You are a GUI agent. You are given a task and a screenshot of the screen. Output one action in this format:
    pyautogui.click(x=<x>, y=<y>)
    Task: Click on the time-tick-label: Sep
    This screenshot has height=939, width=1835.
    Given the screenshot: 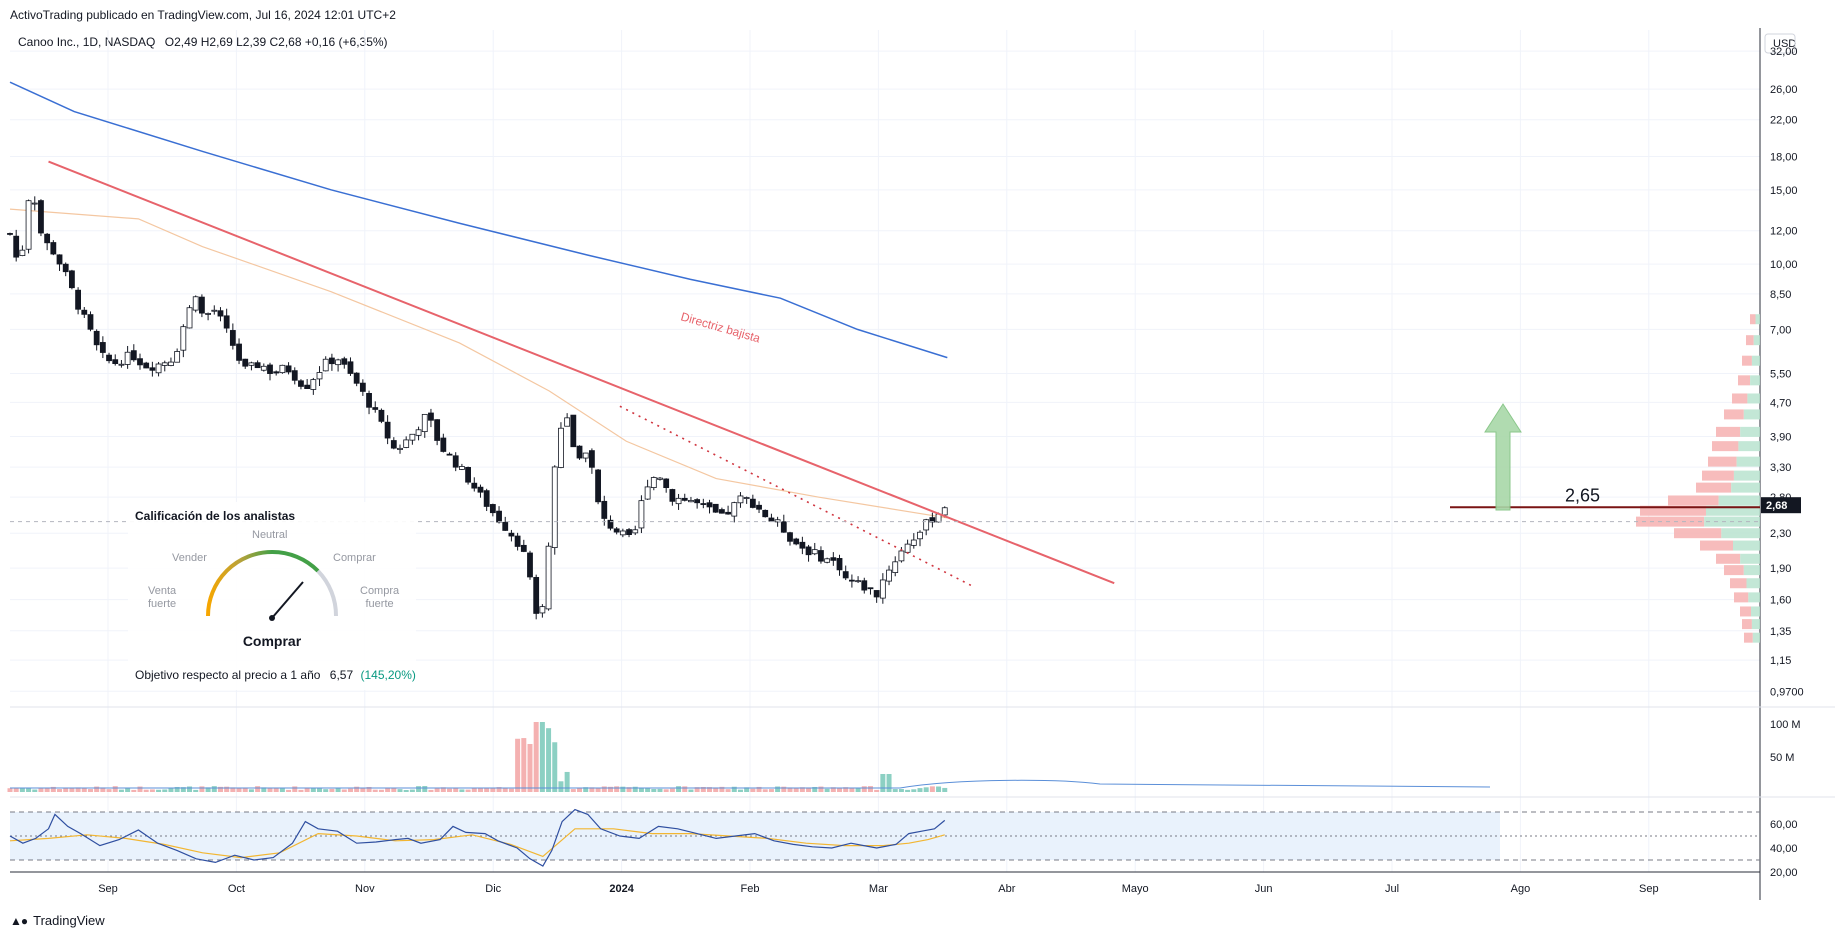 What is the action you would take?
    pyautogui.click(x=108, y=889)
    